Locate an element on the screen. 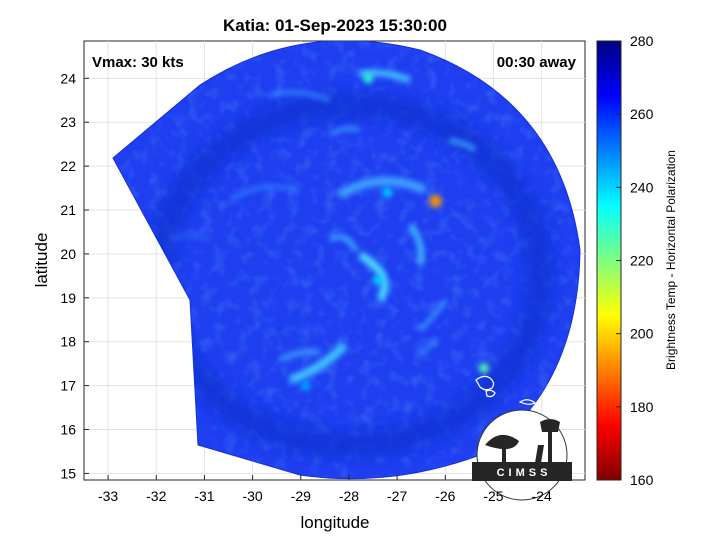 This screenshot has height=540, width=720. colorbar-tick-label: 240 is located at coordinates (642, 187).